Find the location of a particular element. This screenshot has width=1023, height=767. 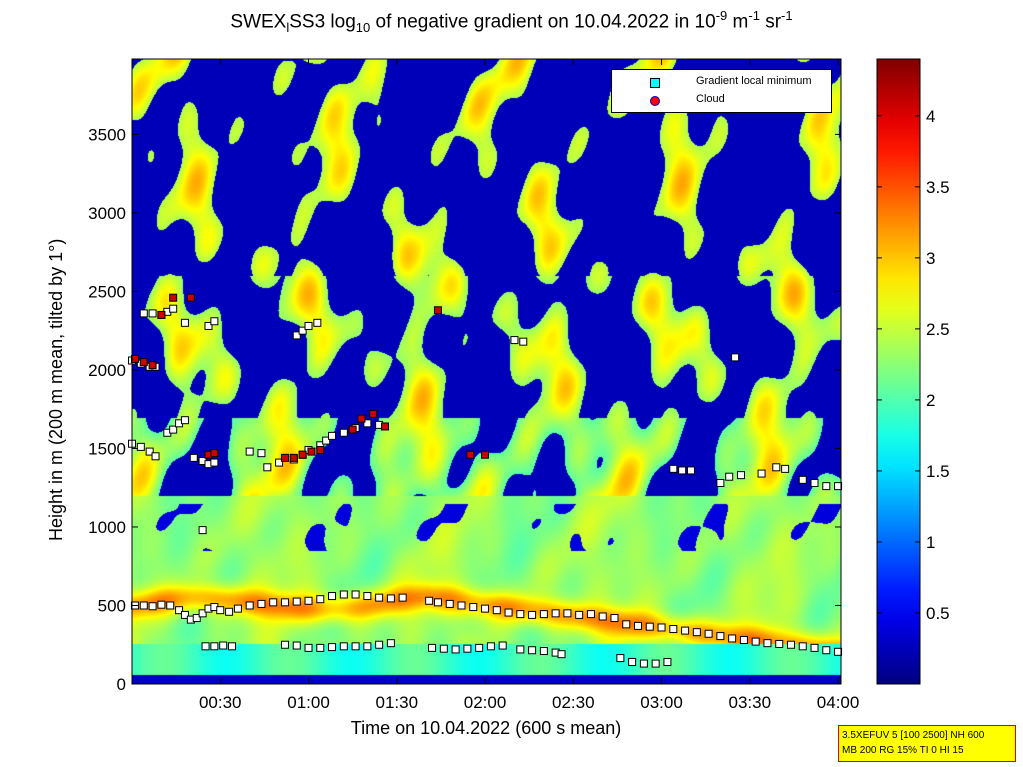

legend-label: Cloud is located at coordinates (710, 99).